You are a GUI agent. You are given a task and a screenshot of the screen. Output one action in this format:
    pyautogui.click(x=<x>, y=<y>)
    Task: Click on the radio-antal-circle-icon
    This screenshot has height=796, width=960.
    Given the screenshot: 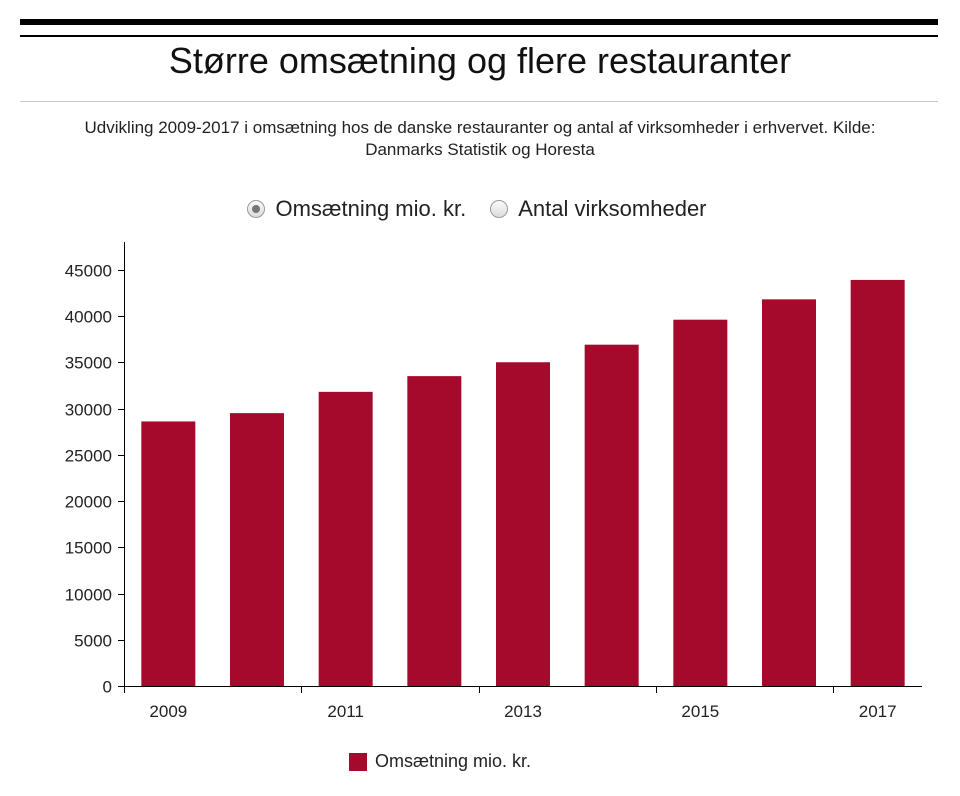 What is the action you would take?
    pyautogui.click(x=499, y=209)
    